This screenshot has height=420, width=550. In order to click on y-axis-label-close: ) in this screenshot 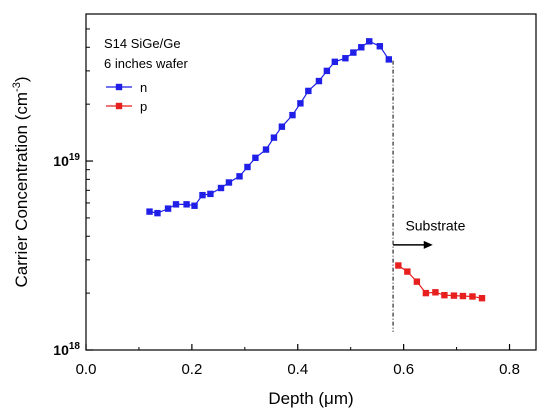, I will do `click(21, 79)`.